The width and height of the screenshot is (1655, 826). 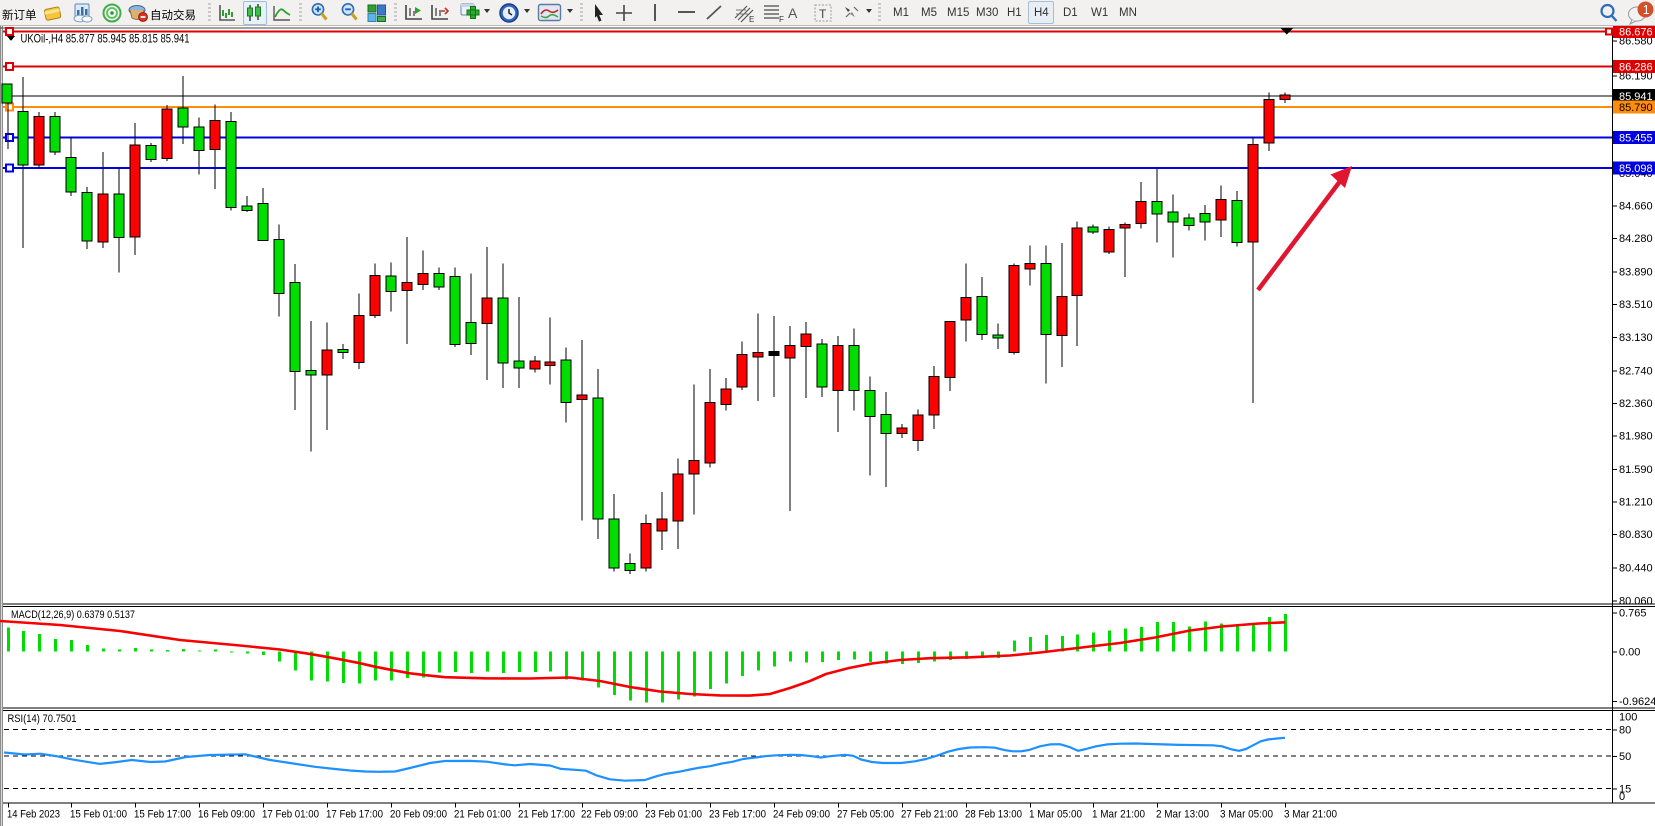 What do you see at coordinates (1636, 535) in the screenshot?
I see `svg-text: 80.830` at bounding box center [1636, 535].